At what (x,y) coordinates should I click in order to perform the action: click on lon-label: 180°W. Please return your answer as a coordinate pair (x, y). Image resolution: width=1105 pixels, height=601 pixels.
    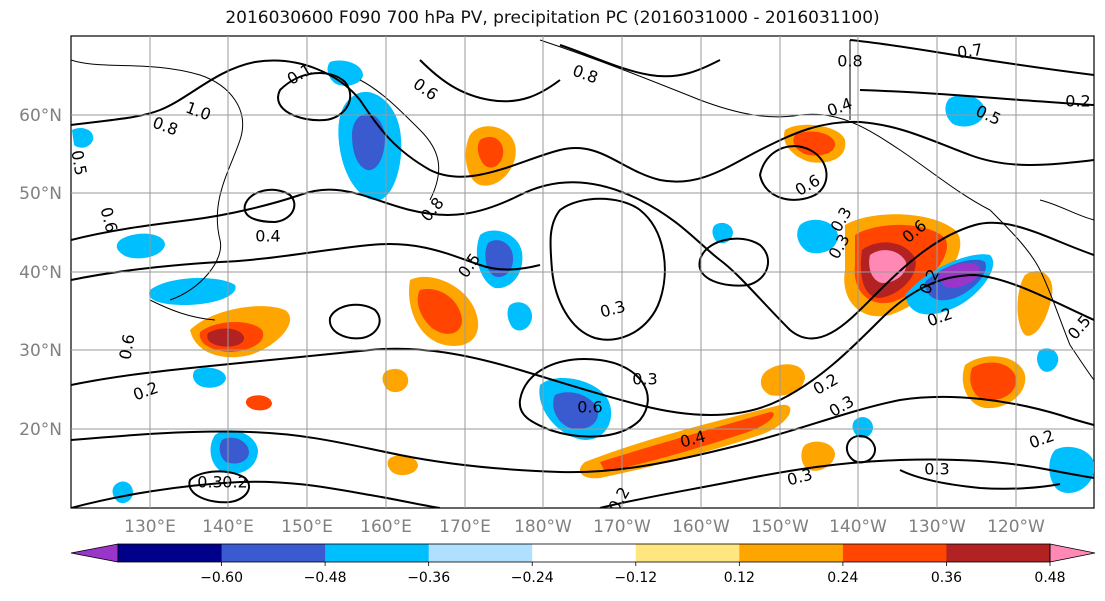
    Looking at the image, I should click on (543, 527).